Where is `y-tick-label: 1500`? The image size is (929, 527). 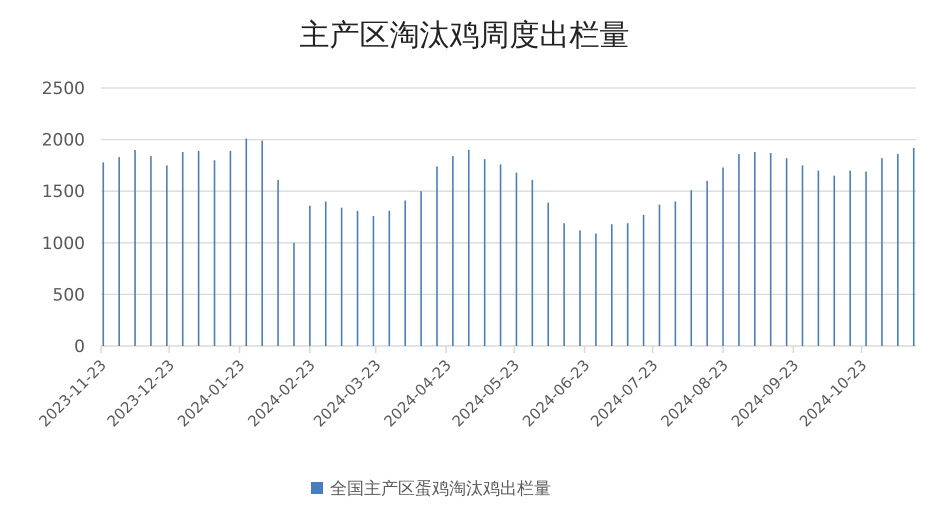 y-tick-label: 1500 is located at coordinates (63, 192).